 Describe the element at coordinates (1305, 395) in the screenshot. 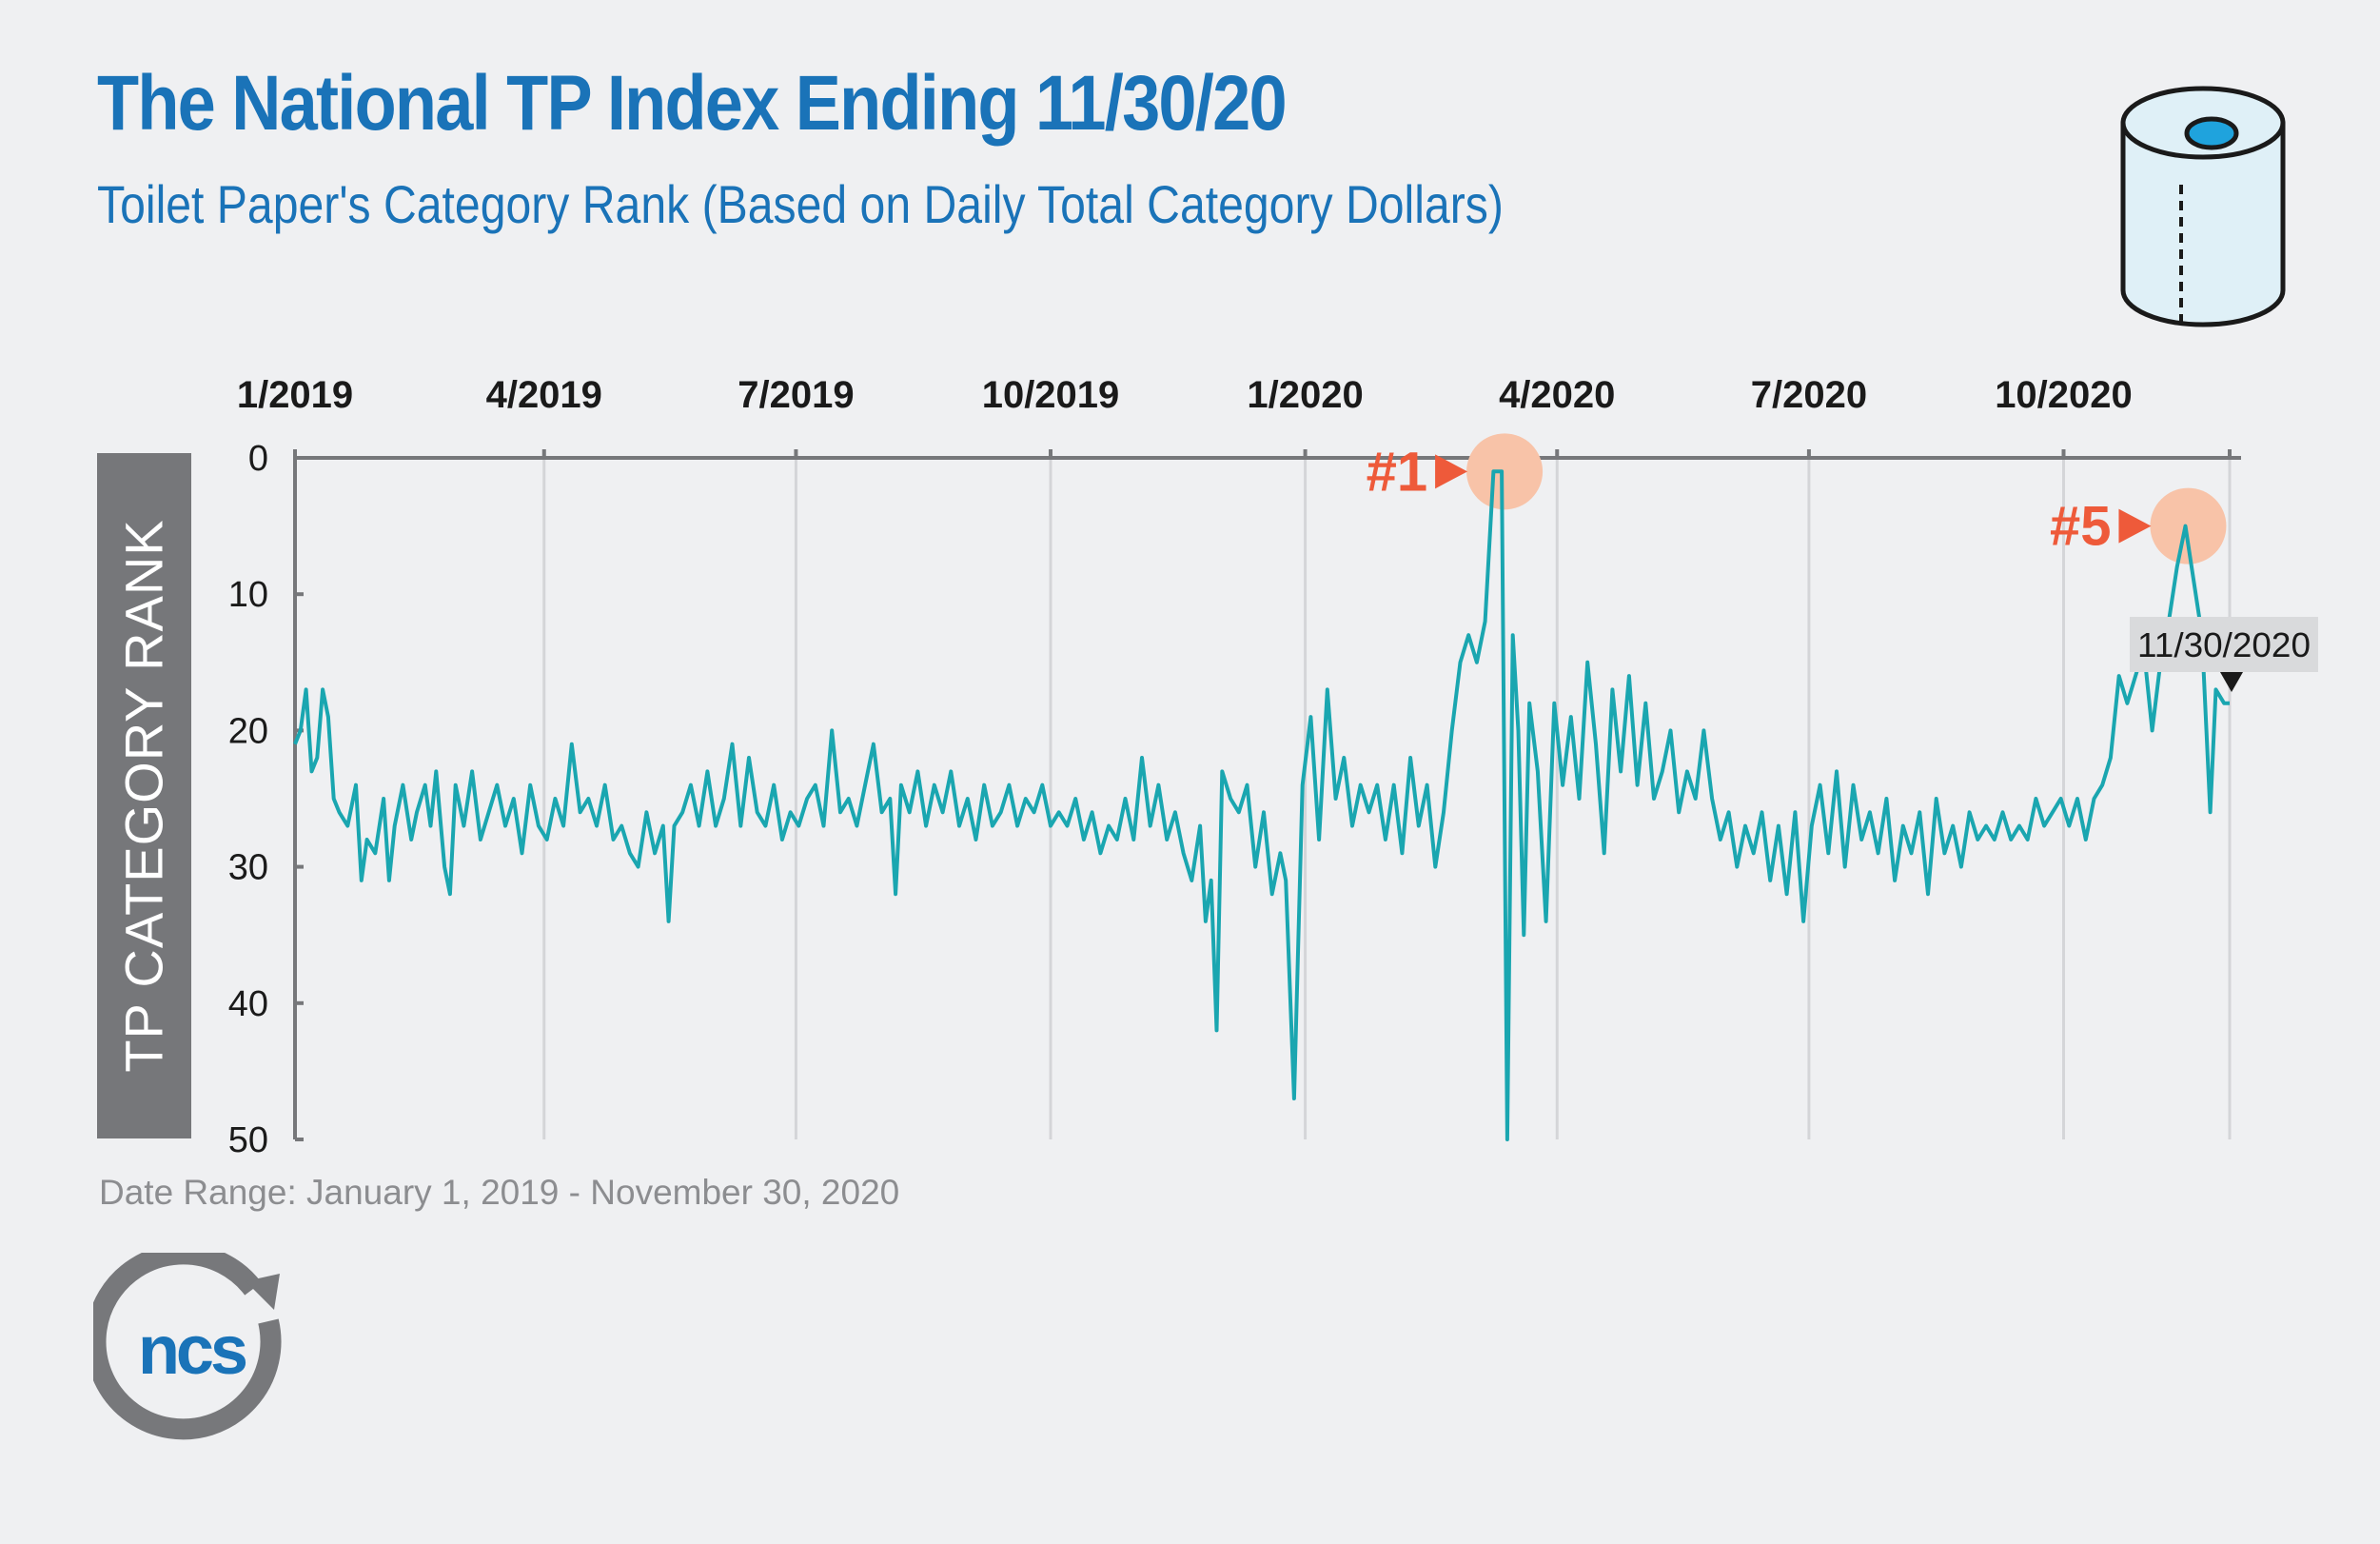

I see `x-tick-label: 1/2020` at that location.